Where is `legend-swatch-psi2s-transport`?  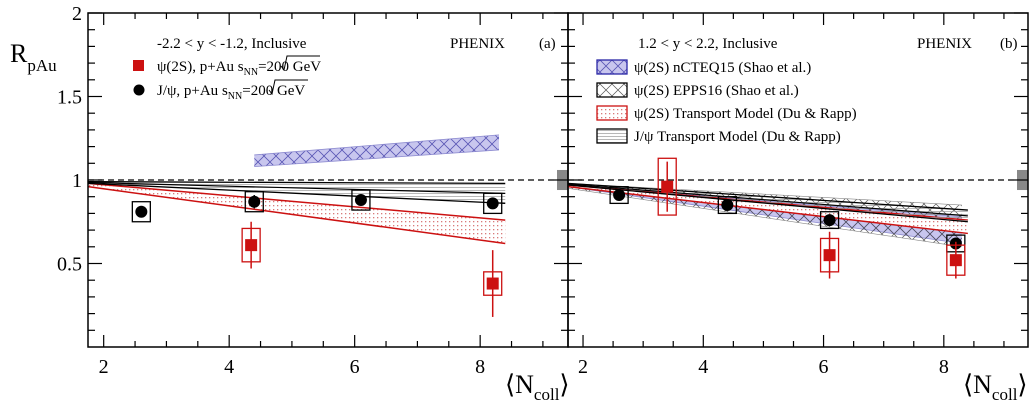
legend-swatch-psi2s-transport is located at coordinates (612, 113).